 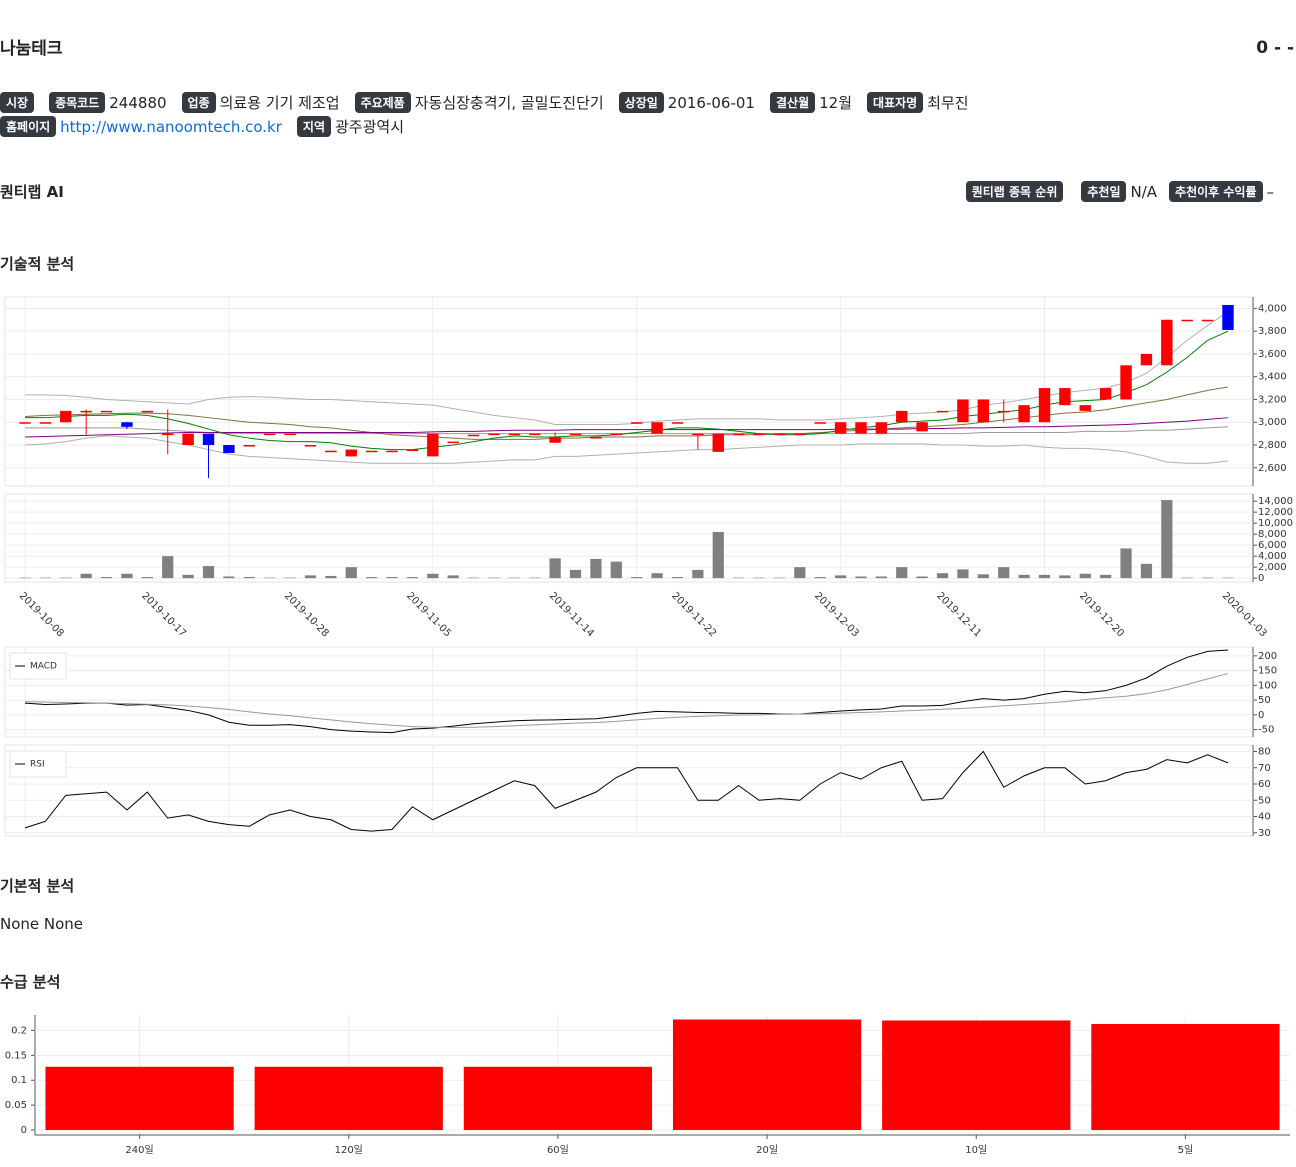 I want to click on quant-value: N/A, so click(x=1144, y=191).